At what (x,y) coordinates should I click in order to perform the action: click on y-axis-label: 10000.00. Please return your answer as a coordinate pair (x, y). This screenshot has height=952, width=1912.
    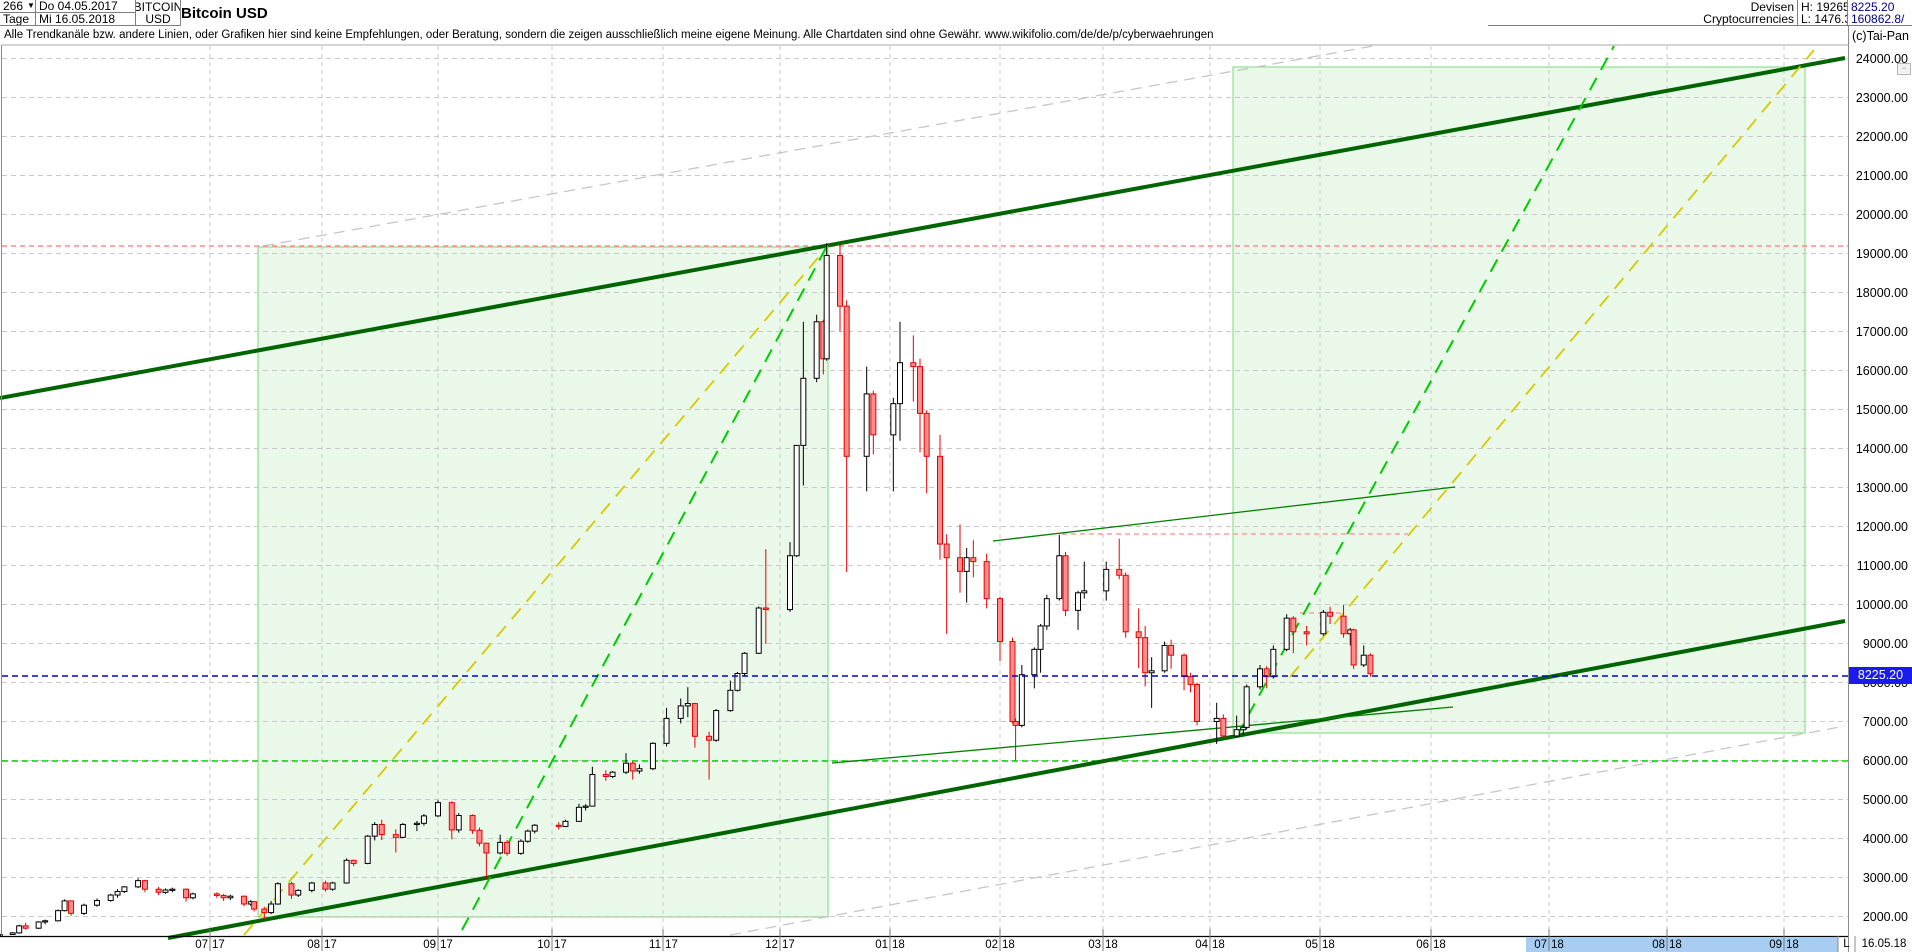
    Looking at the image, I should click on (1882, 605).